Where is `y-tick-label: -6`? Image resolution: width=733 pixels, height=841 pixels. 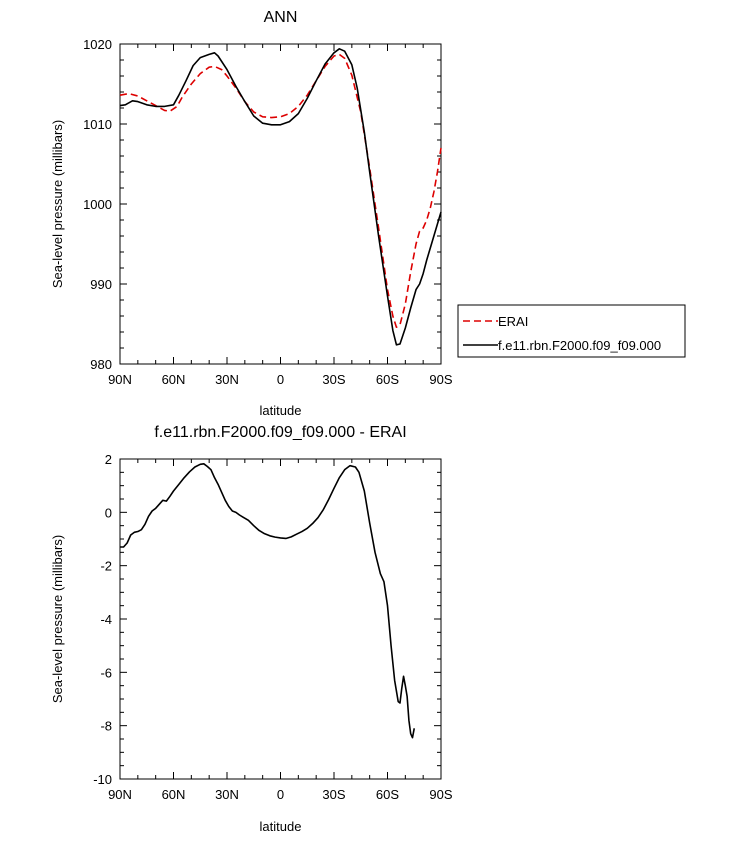
y-tick-label: -6 is located at coordinates (106, 672).